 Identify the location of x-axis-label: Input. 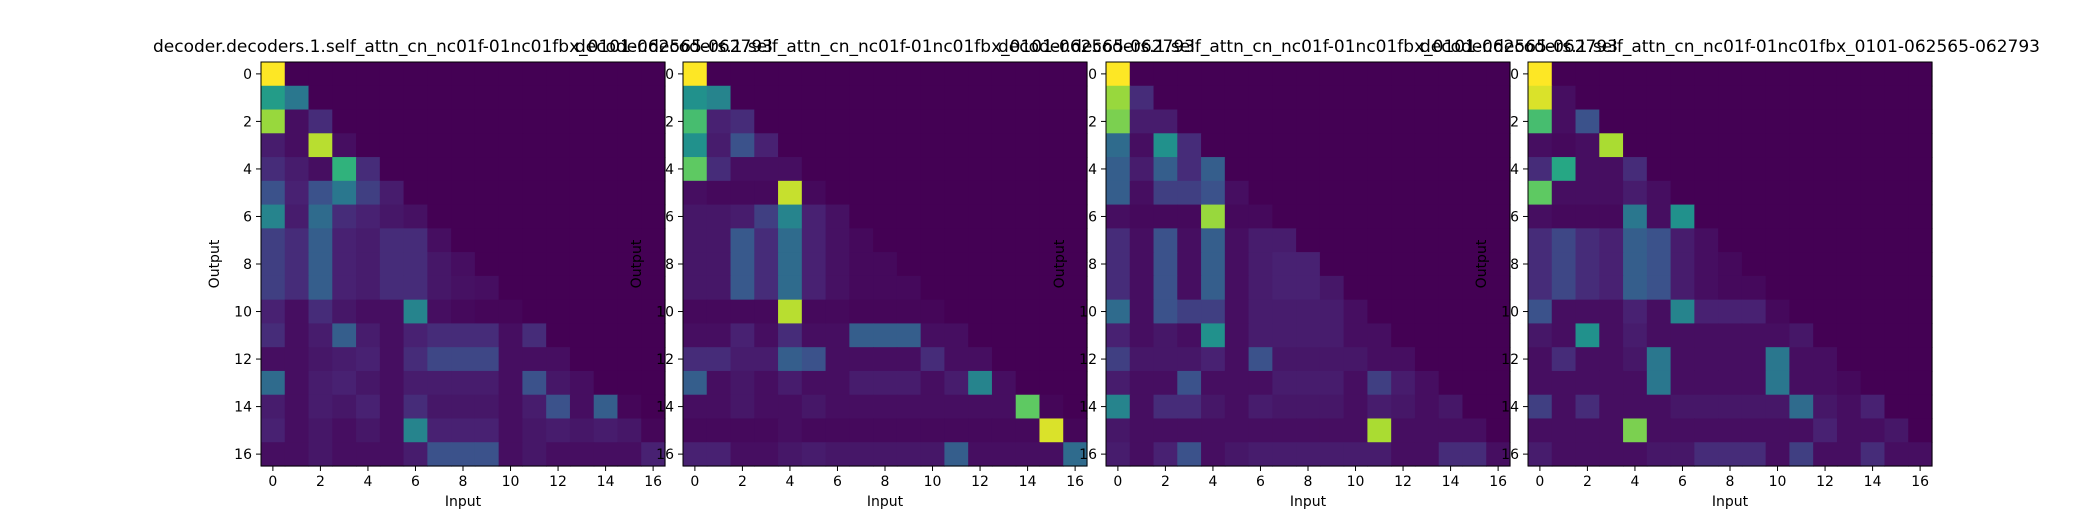
(1308, 502).